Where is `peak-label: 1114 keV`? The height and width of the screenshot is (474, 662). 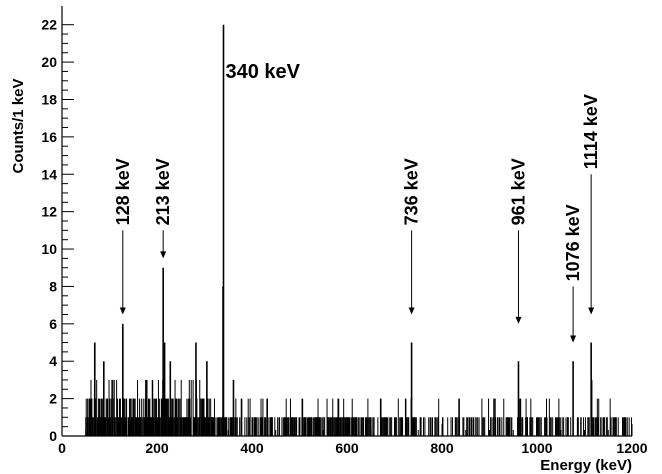 peak-label: 1114 keV is located at coordinates (591, 131).